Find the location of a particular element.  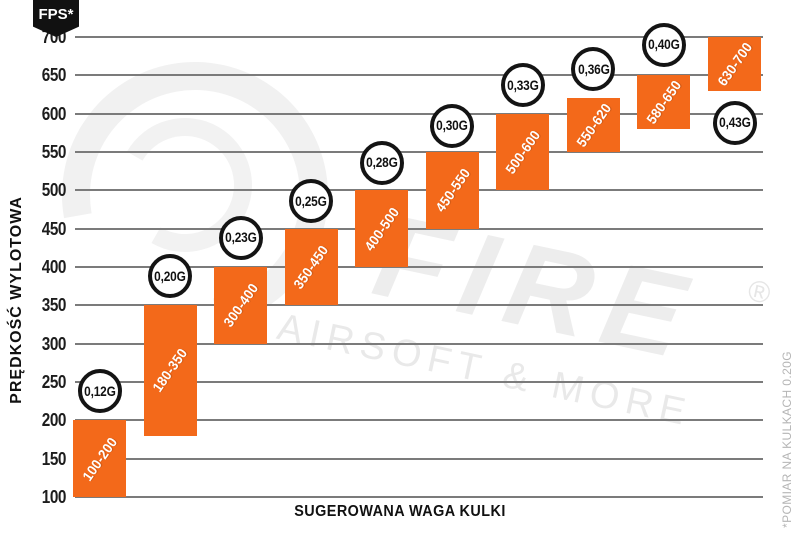

bb-weight-label: 0,20G is located at coordinates (170, 276).